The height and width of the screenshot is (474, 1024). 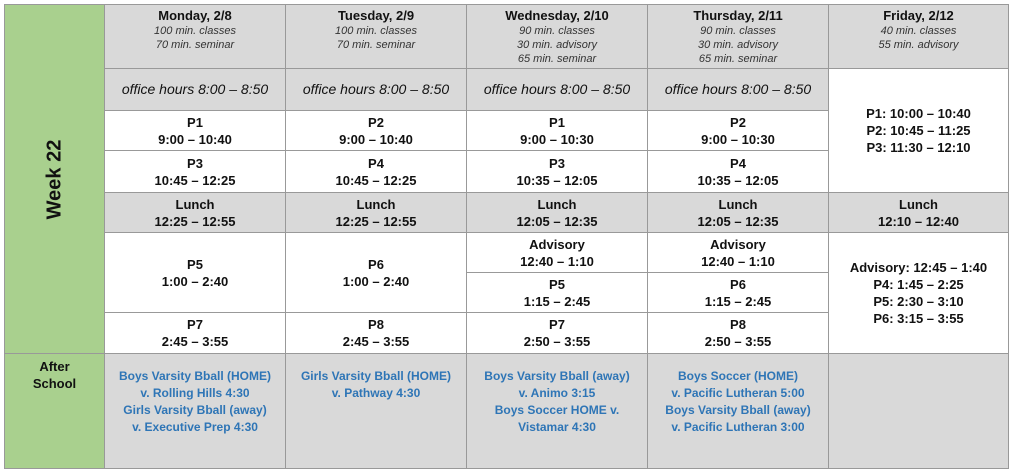 I want to click on period-cell: P3 10:45 – 12:25, so click(x=195, y=172).